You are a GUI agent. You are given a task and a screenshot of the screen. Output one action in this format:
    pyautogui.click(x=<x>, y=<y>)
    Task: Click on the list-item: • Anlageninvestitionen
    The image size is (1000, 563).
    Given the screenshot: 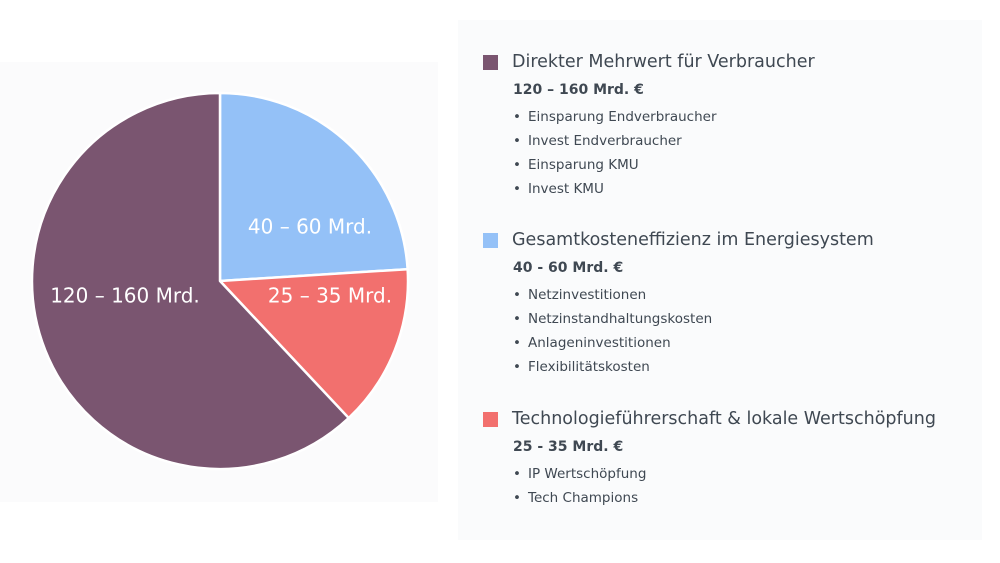 What is the action you would take?
    pyautogui.click(x=592, y=343)
    